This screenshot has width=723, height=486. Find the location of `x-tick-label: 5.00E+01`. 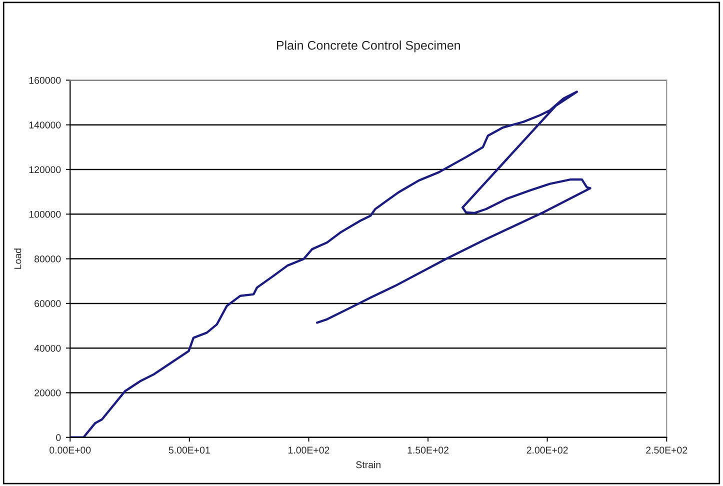

x-tick-label: 5.00E+01 is located at coordinates (189, 450).